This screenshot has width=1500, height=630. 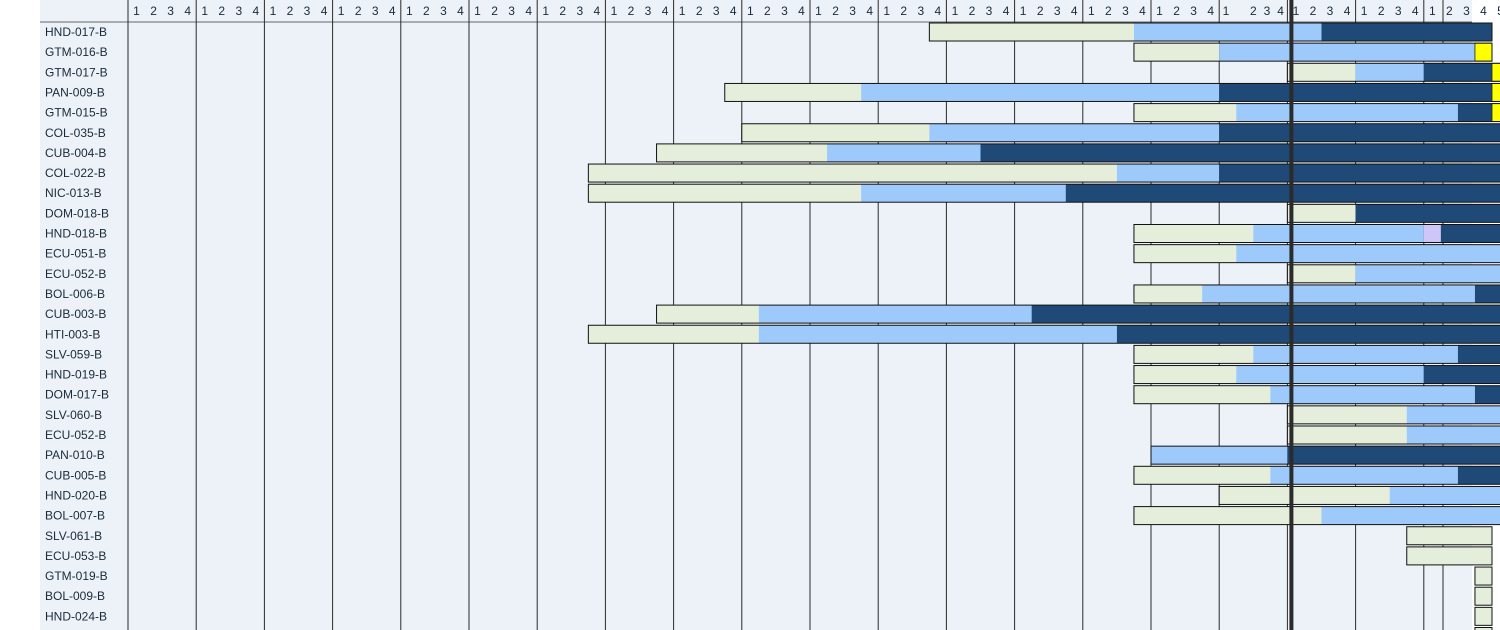 I want to click on row-label: PAN-009-B, so click(x=75, y=92).